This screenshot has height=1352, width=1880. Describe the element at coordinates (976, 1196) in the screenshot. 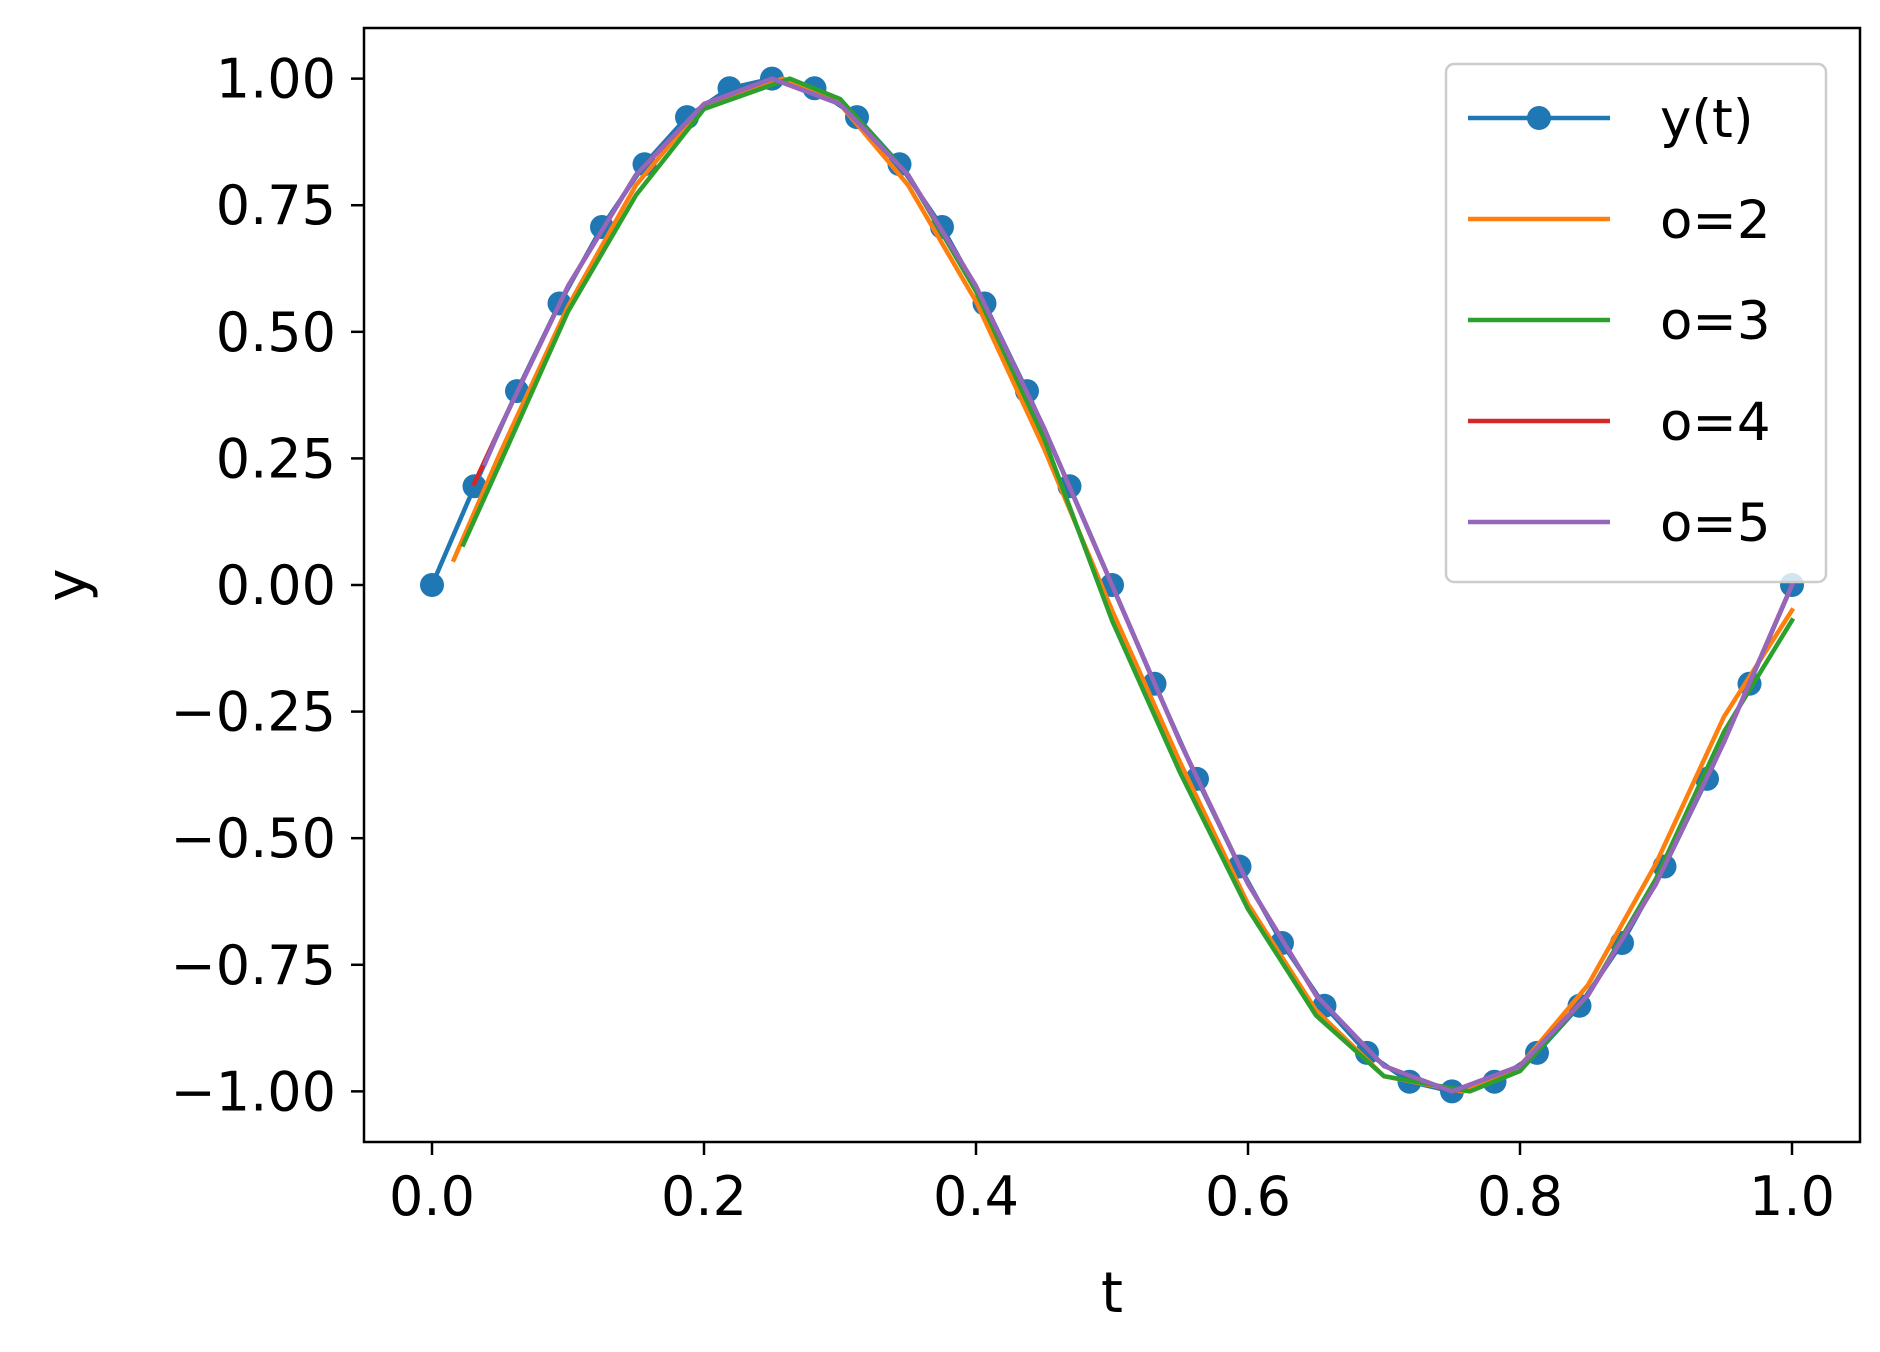

I see `x-tick-label: 0.4` at that location.